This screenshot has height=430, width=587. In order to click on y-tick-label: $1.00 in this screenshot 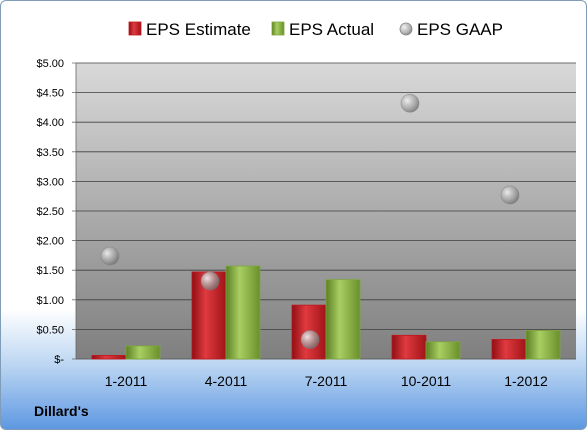, I will do `click(50, 301)`.